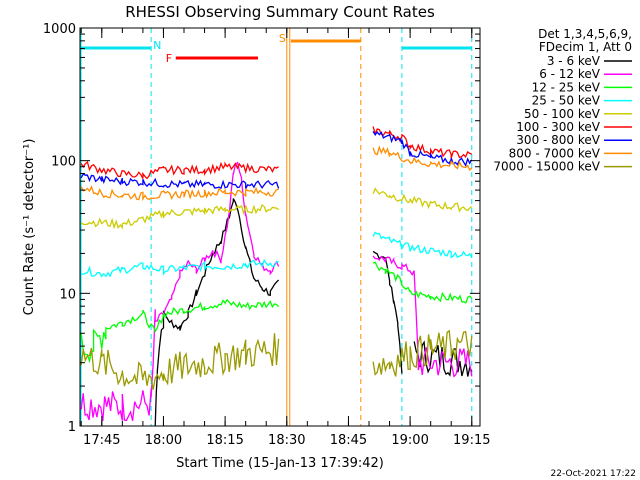 The image size is (640, 480). Describe the element at coordinates (72, 427) in the screenshot. I see `y-tick-label: 1` at that location.